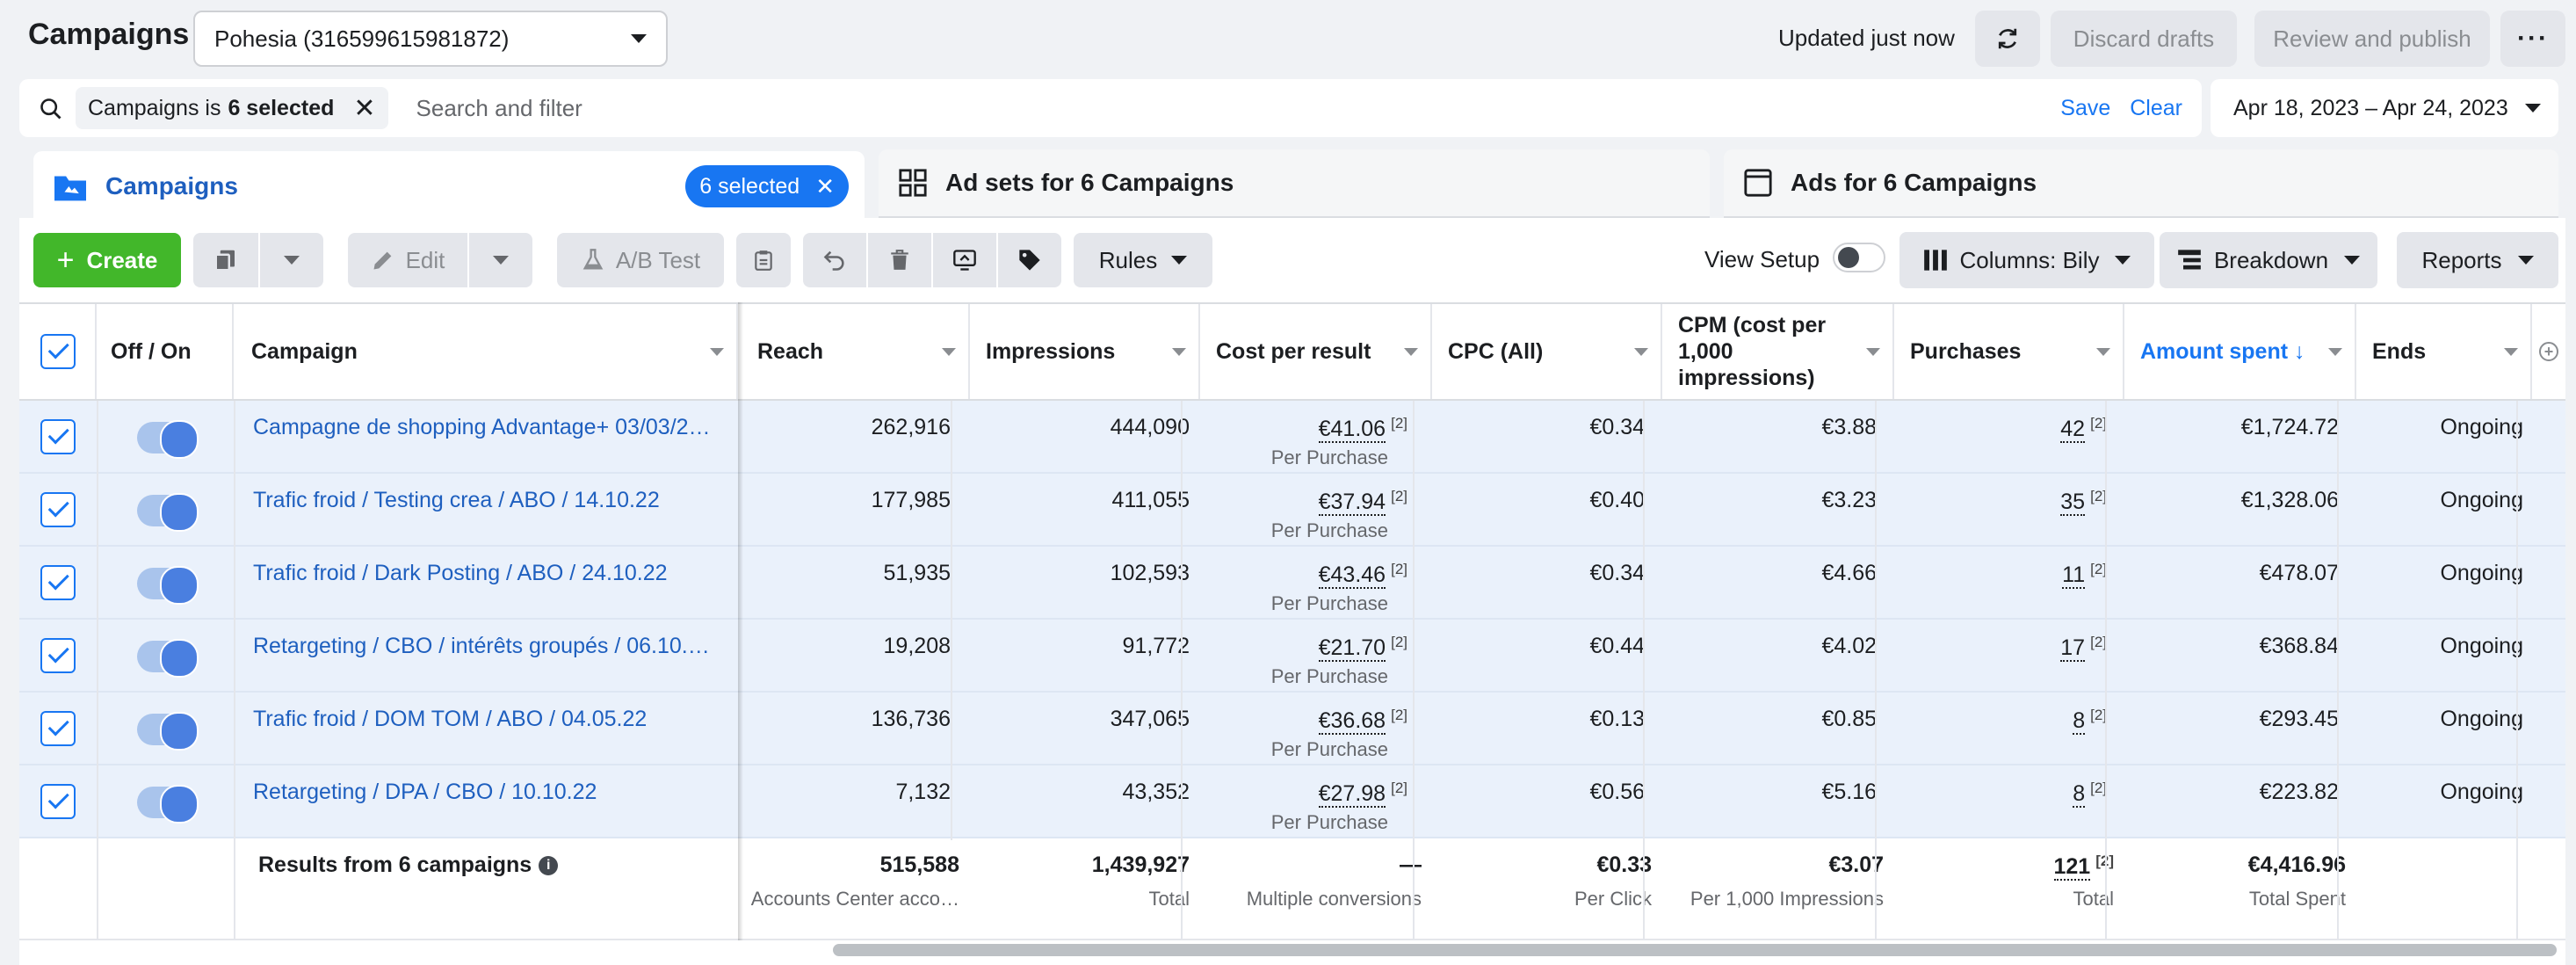  Describe the element at coordinates (408, 260) in the screenshot. I see `edit-button: Edit` at that location.